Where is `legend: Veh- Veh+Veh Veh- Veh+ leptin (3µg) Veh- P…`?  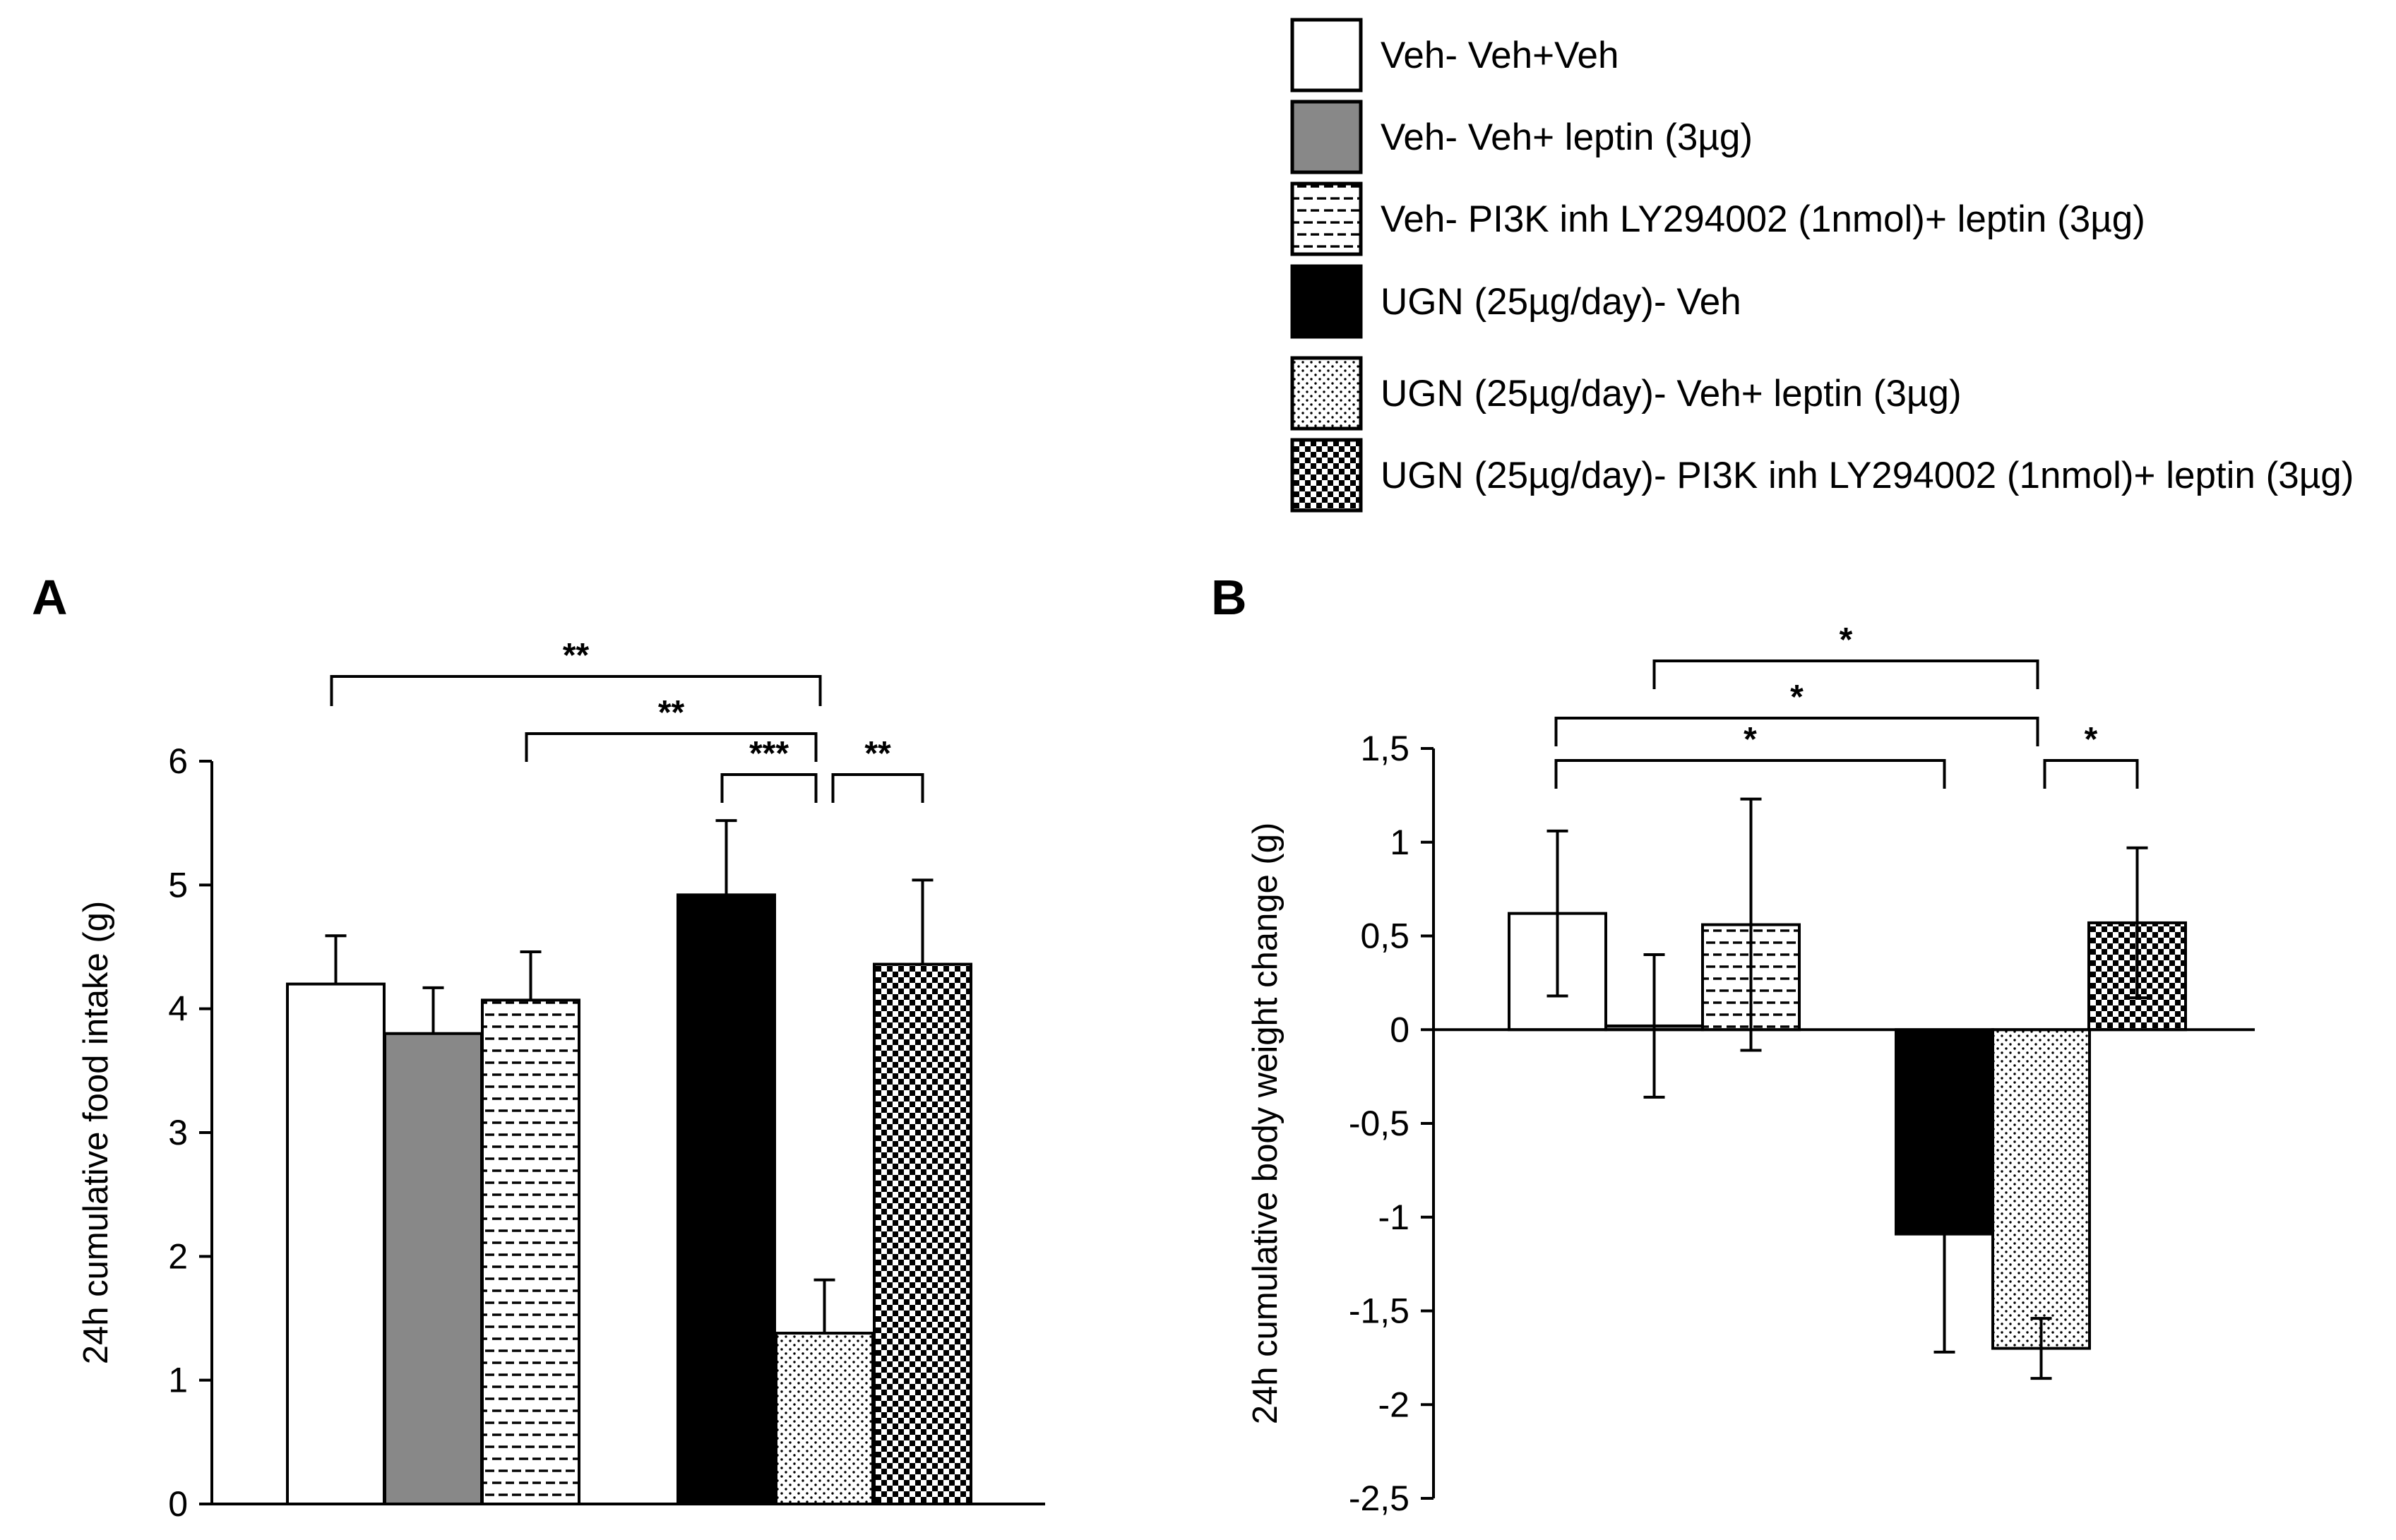 legend: Veh- Veh+Veh Veh- Veh+ leptin (3µg) Veh- P… is located at coordinates (1822, 265).